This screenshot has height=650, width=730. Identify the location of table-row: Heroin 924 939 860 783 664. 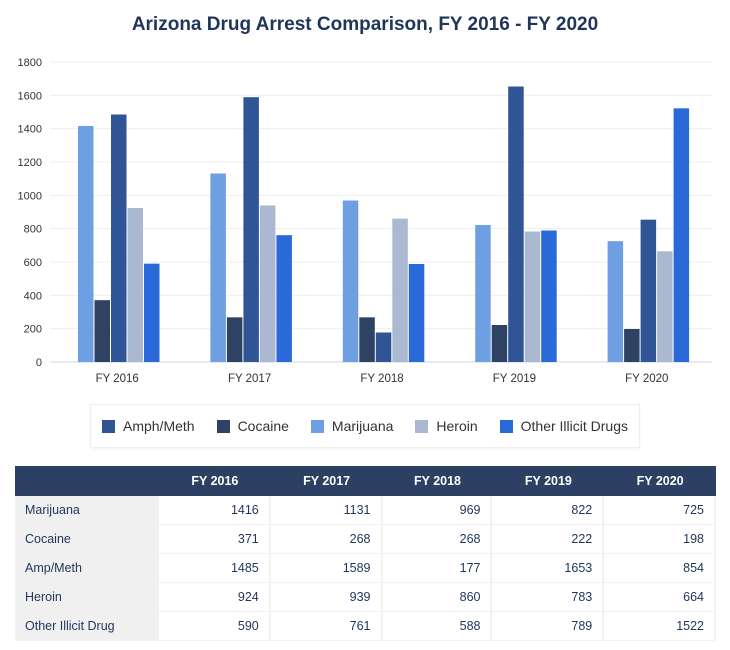
(365, 597).